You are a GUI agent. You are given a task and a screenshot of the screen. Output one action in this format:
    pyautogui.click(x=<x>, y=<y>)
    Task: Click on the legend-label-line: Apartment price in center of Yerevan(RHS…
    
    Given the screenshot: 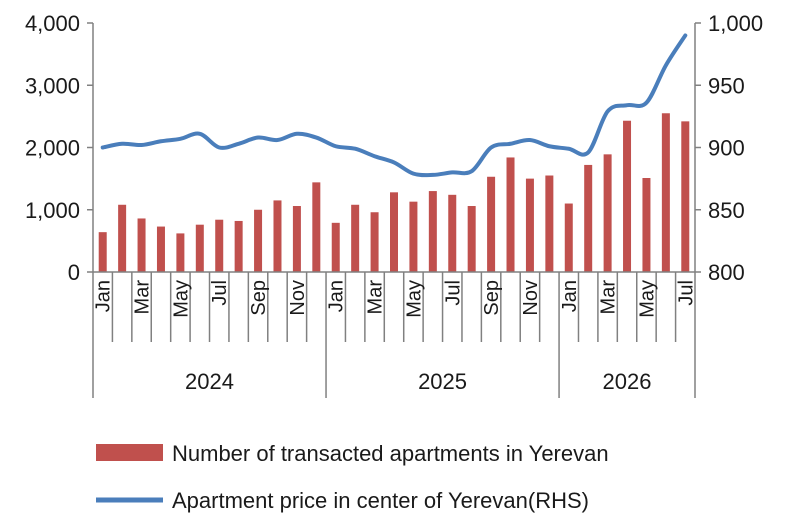 What is the action you would take?
    pyautogui.click(x=380, y=500)
    